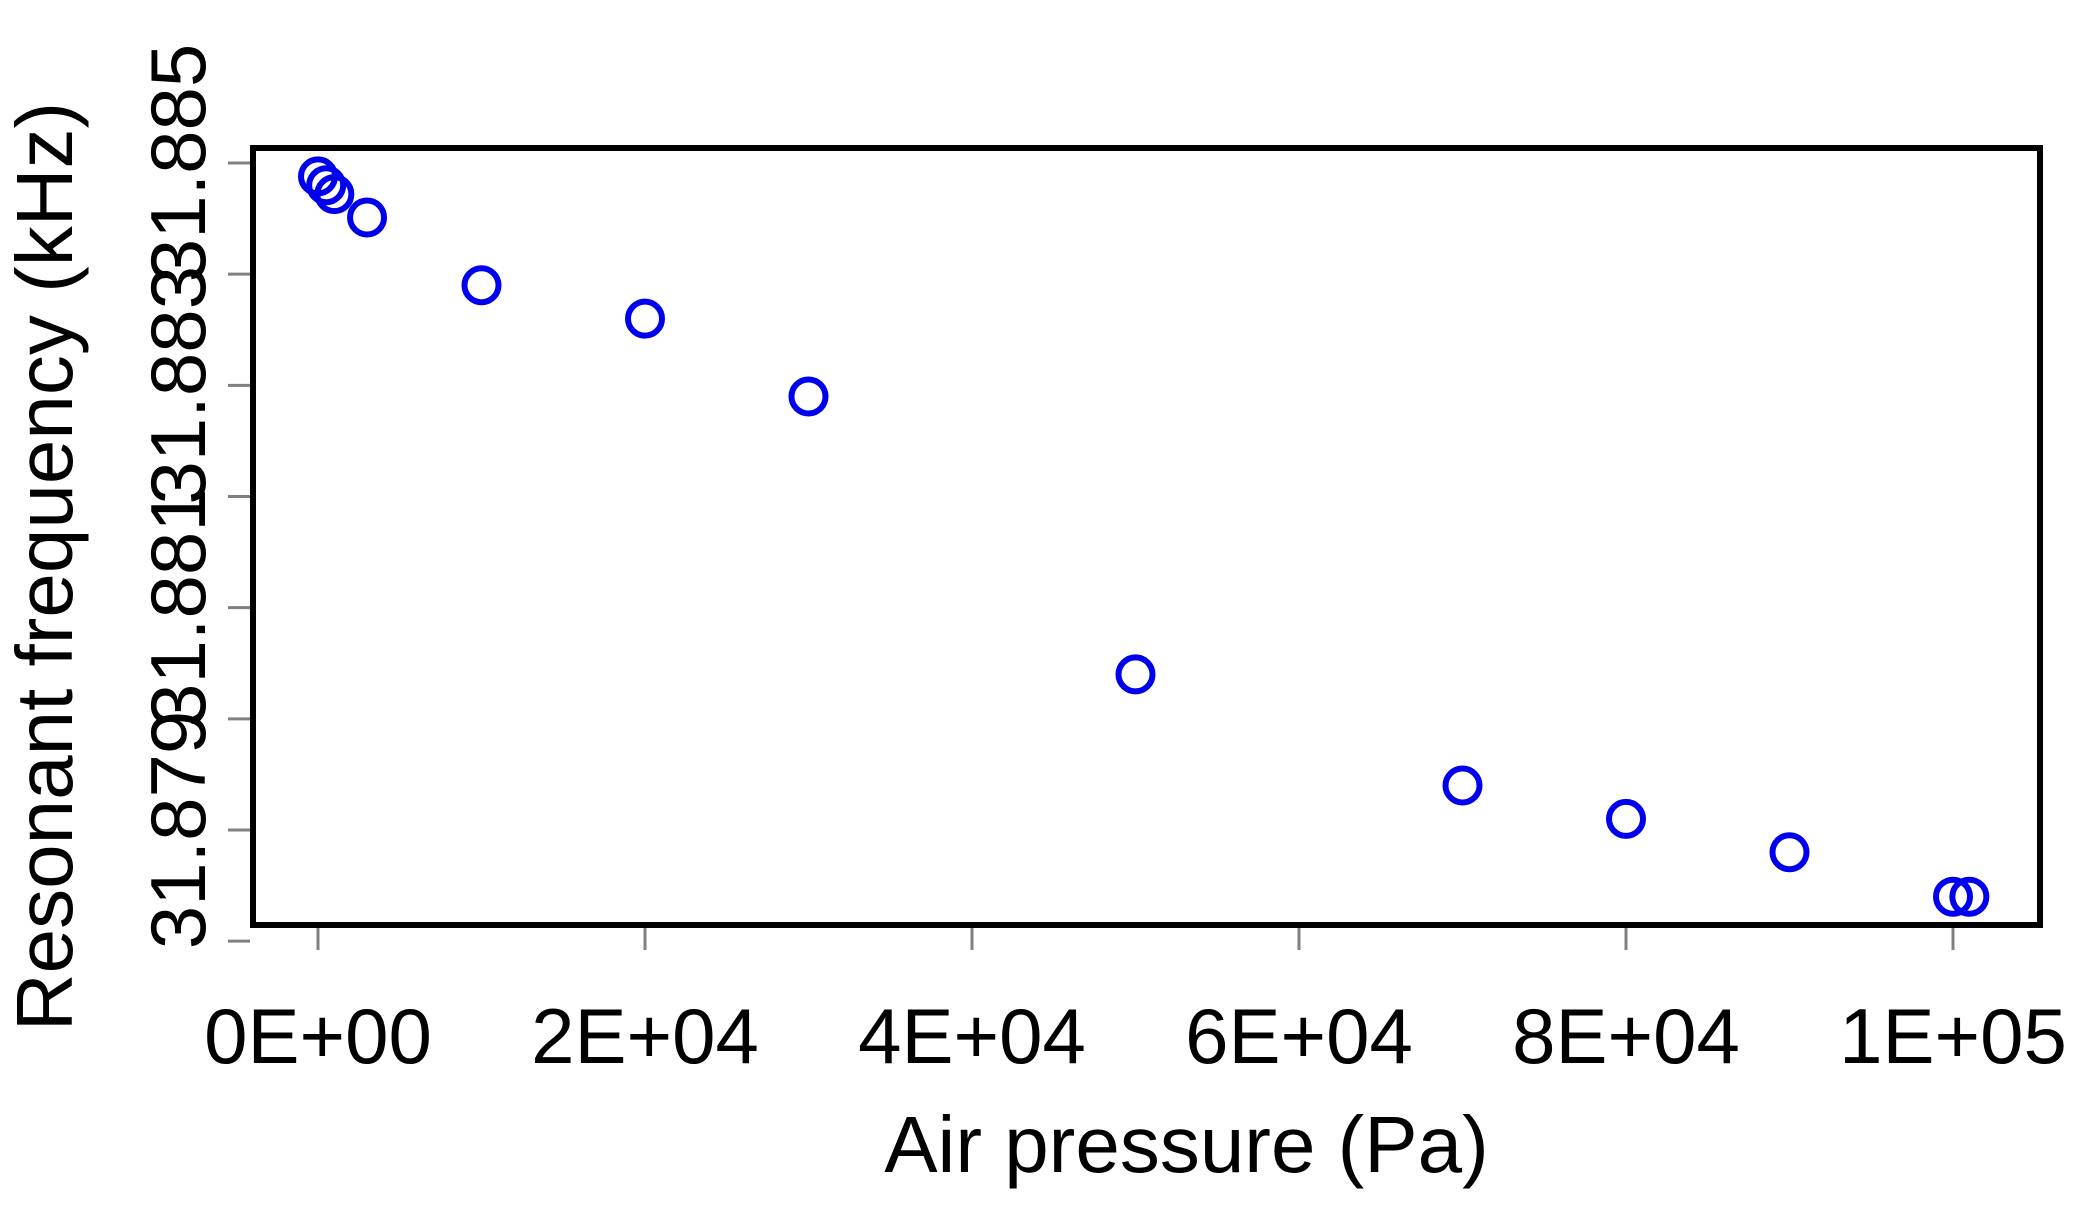 This screenshot has height=1211, width=2095. Describe the element at coordinates (1953, 1036) in the screenshot. I see `x-tick-label: 1E+05` at that location.